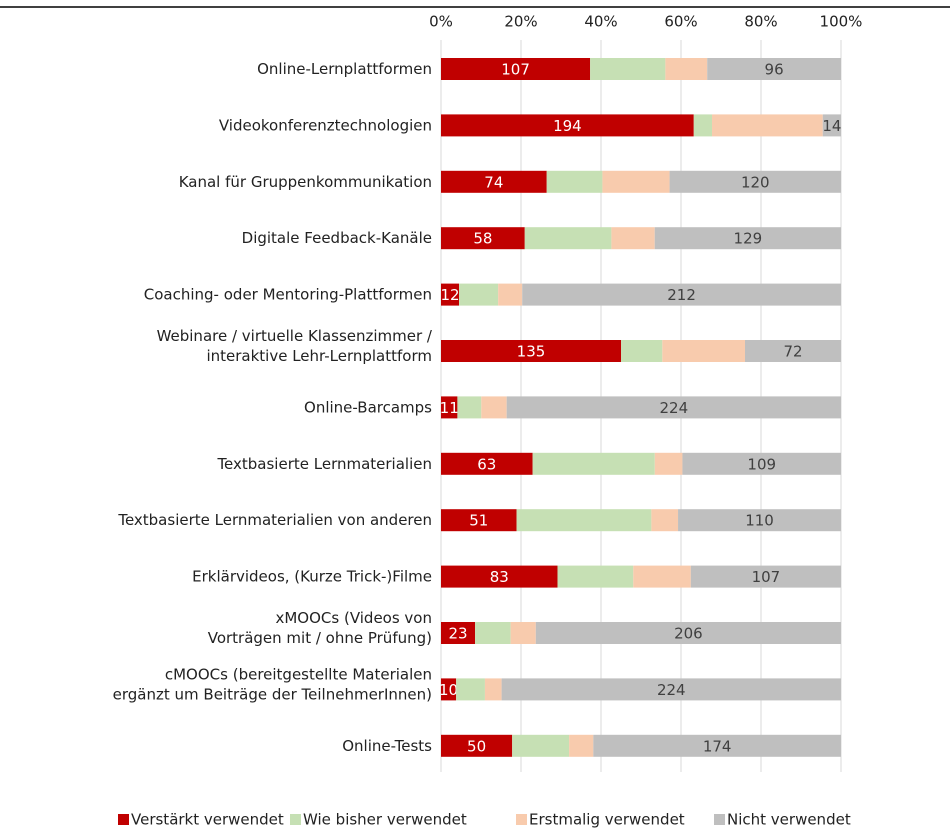  What do you see at coordinates (320, 638) in the screenshot?
I see `category-line: Vorträgen mit / ohne Prüfung)` at bounding box center [320, 638].